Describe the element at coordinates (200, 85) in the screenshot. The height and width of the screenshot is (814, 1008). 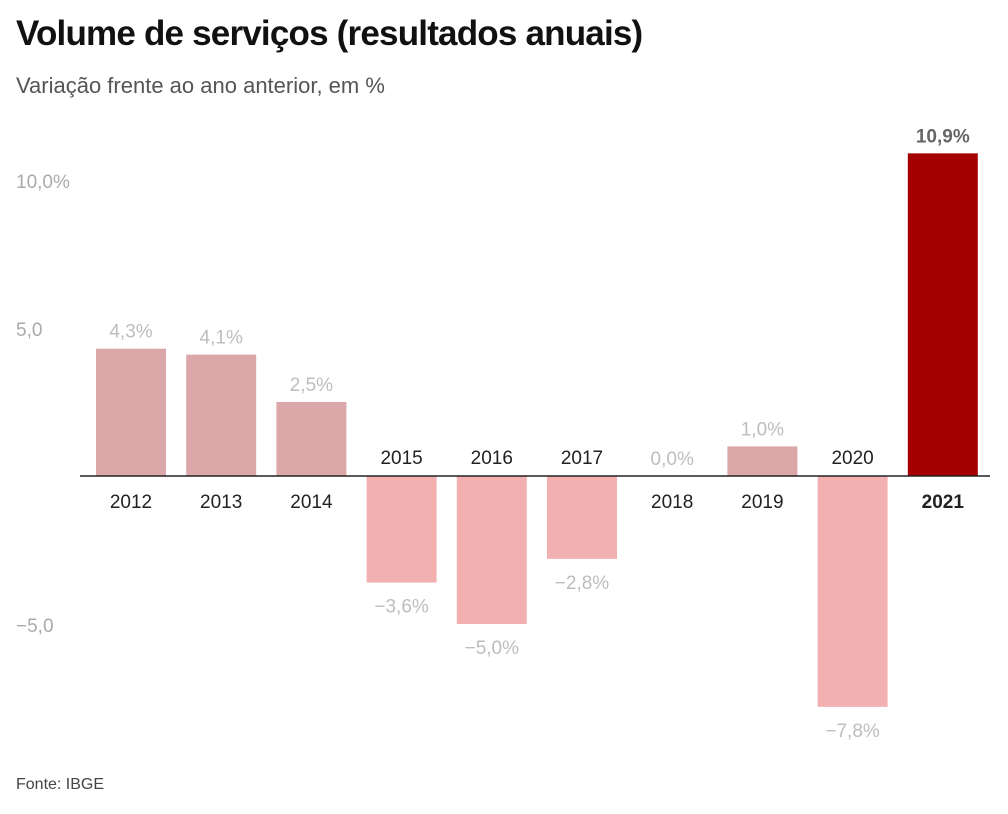
I see `chart-subtitle: Variação frente ao ano anterior, em %` at that location.